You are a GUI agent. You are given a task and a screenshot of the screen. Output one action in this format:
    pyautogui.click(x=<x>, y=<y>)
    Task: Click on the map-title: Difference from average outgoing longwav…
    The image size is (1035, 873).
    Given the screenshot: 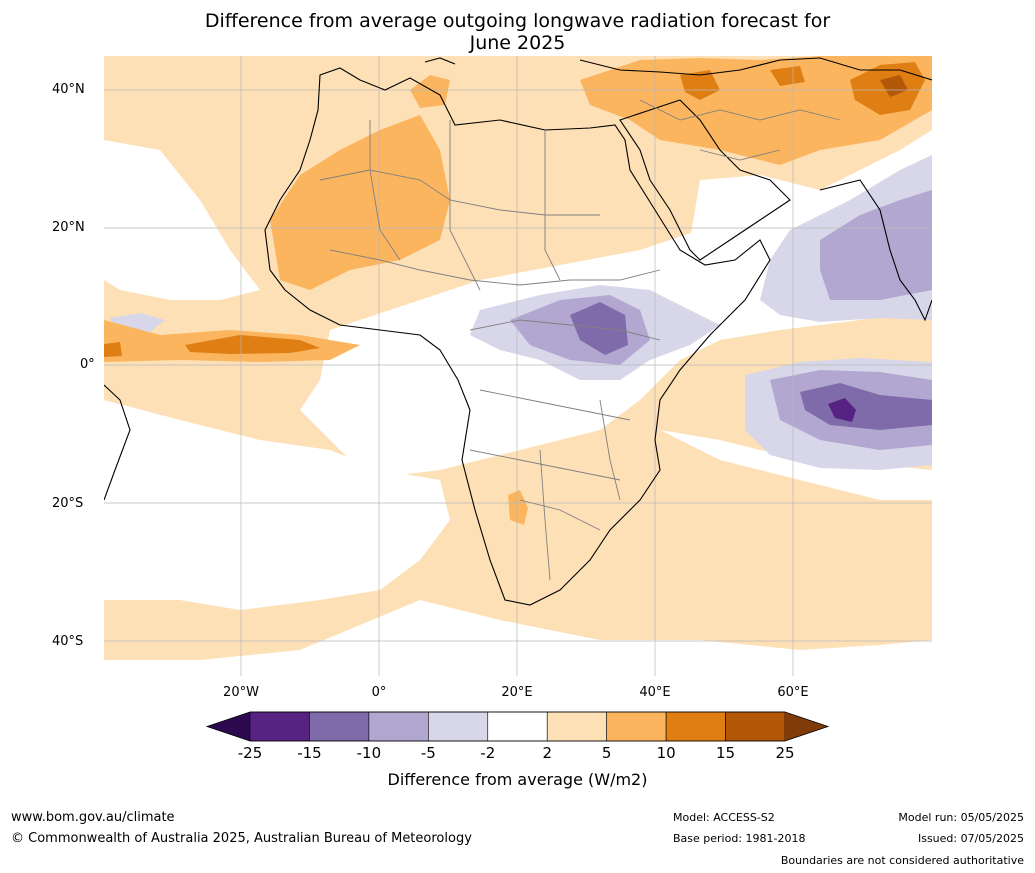 What is the action you would take?
    pyautogui.click(x=517, y=32)
    